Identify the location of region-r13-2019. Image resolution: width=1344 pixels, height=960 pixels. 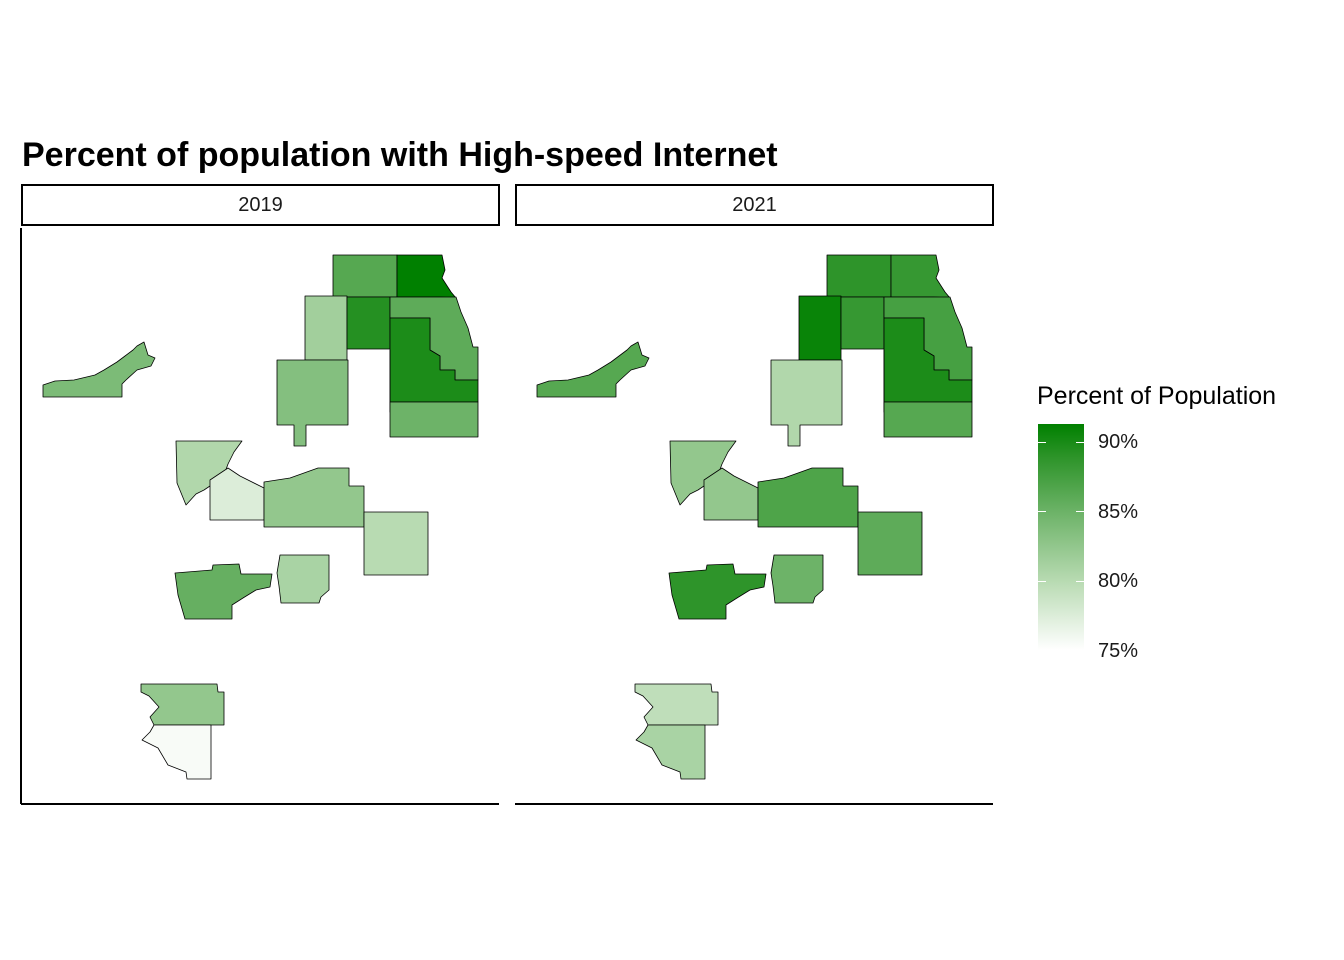
(396, 543).